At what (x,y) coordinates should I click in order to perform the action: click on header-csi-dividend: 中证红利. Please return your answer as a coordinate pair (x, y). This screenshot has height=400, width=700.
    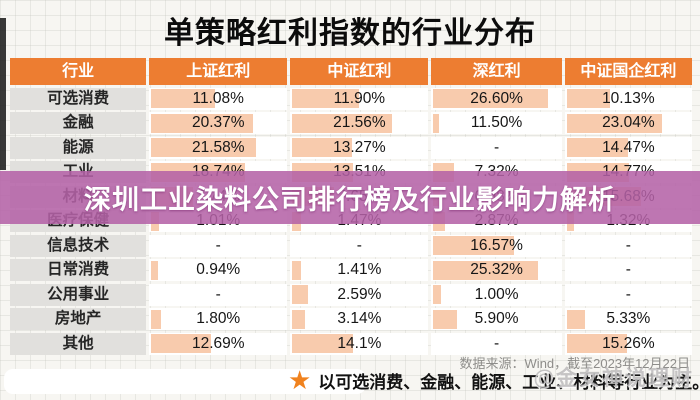
    Looking at the image, I should click on (359, 71).